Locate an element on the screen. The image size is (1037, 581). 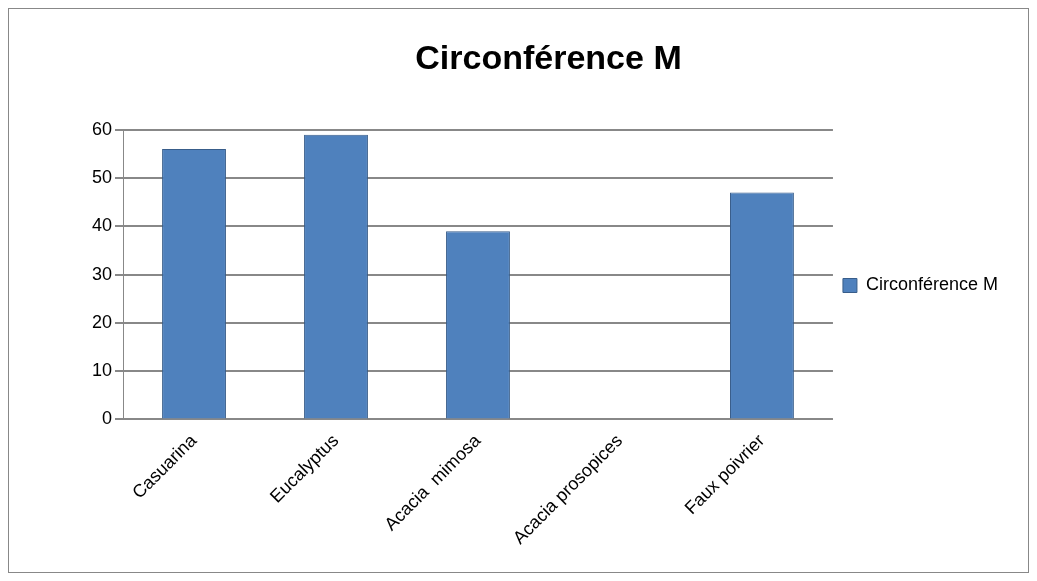
y-tick-label: 50 is located at coordinates (102, 177).